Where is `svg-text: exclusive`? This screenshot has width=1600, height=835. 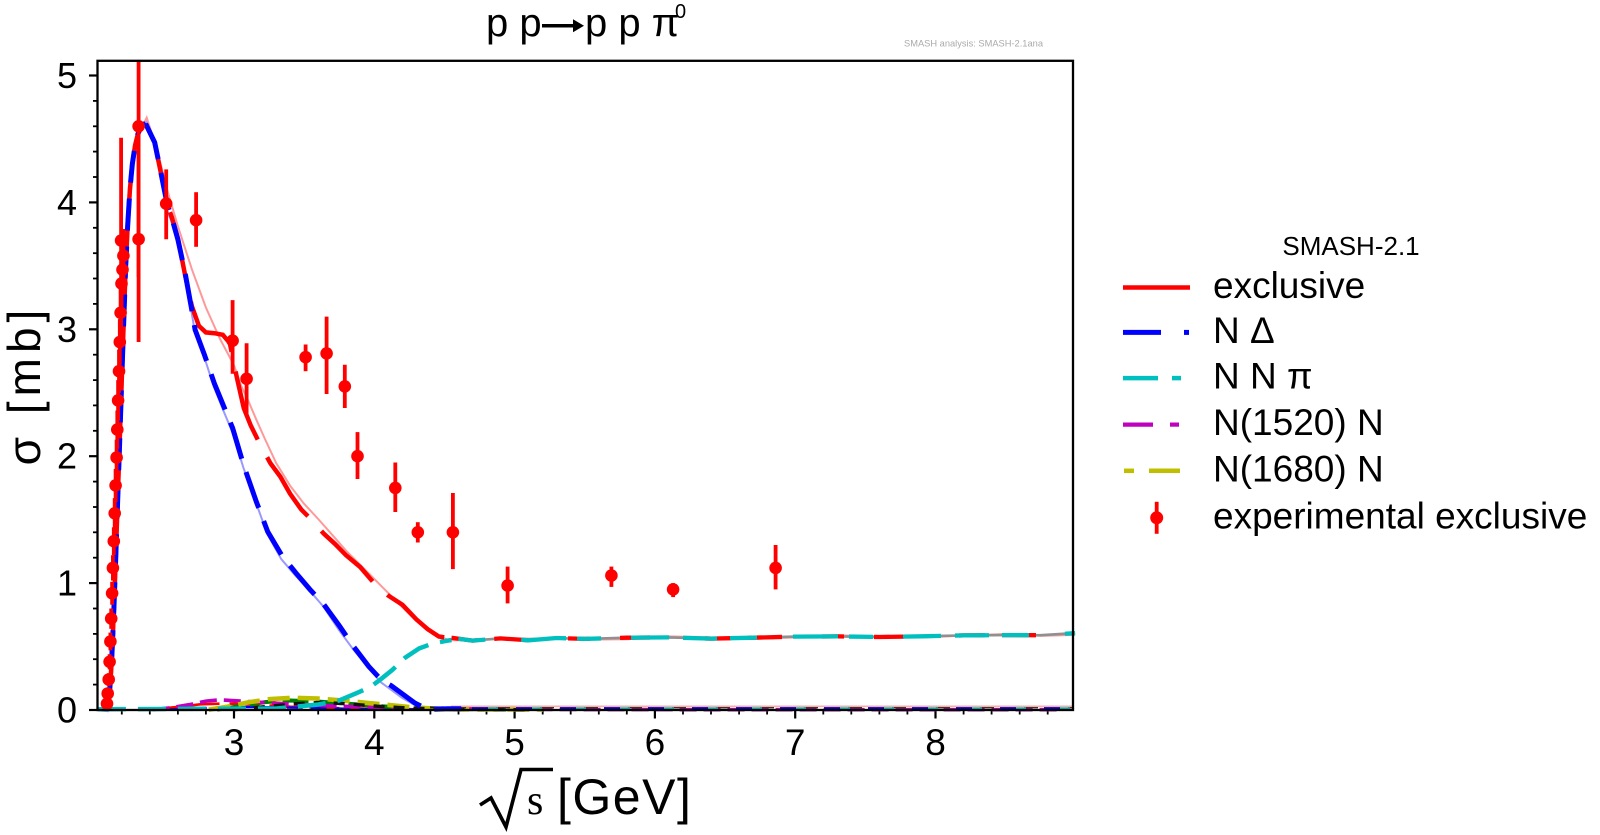
svg-text: exclusive is located at coordinates (1289, 285).